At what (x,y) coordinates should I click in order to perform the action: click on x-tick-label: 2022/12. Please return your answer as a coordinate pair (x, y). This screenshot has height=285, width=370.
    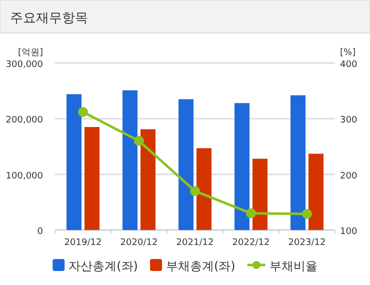
    Looking at the image, I should click on (251, 243).